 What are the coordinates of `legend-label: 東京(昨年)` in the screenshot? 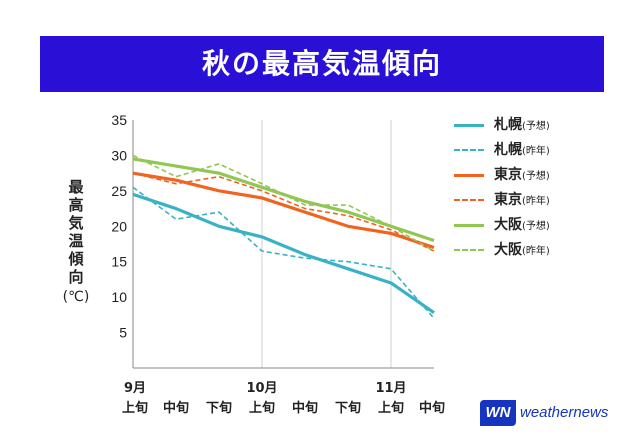 It's located at (522, 199).